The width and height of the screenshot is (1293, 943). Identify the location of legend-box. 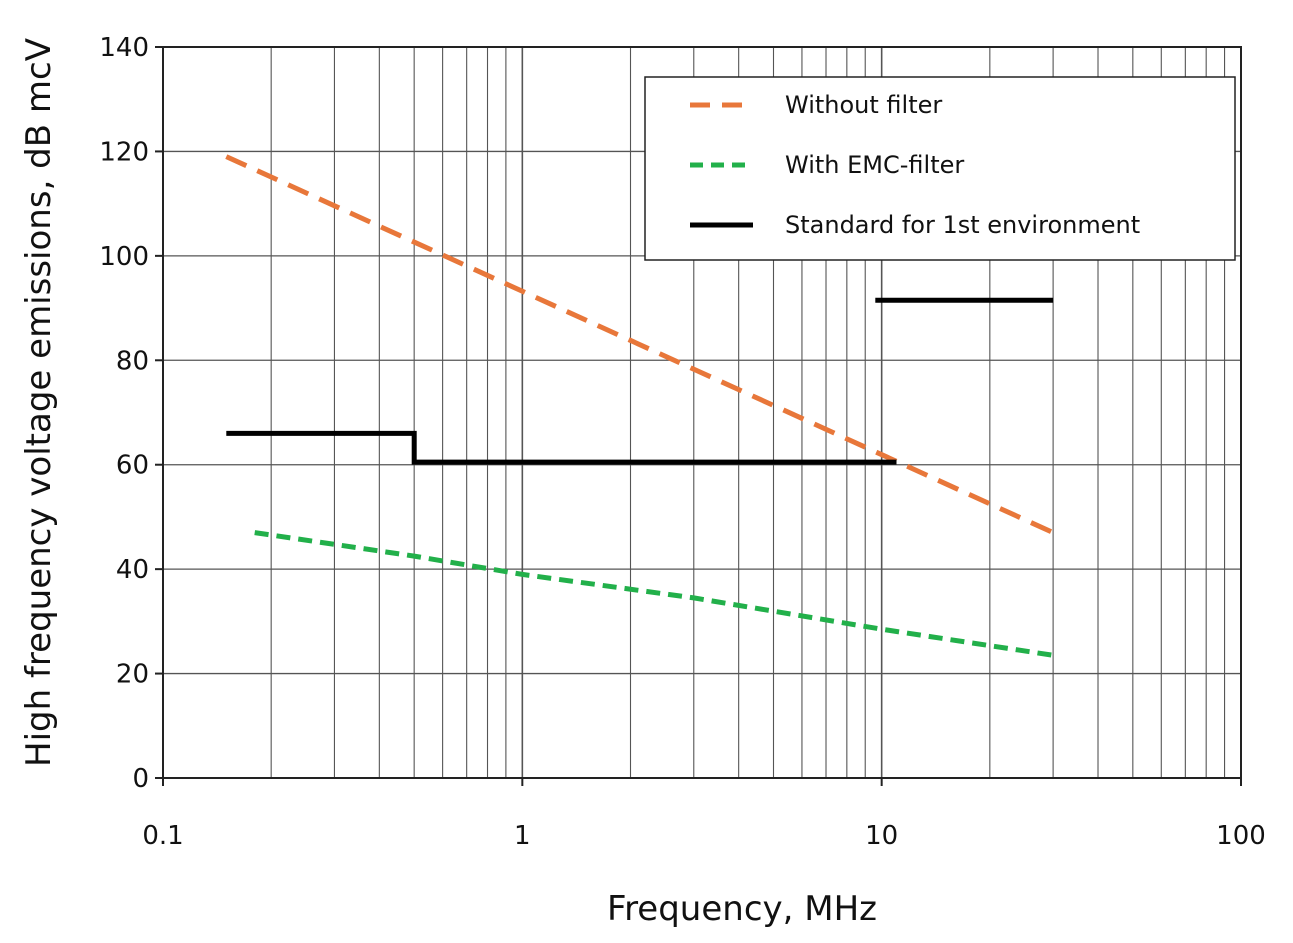
(940, 168).